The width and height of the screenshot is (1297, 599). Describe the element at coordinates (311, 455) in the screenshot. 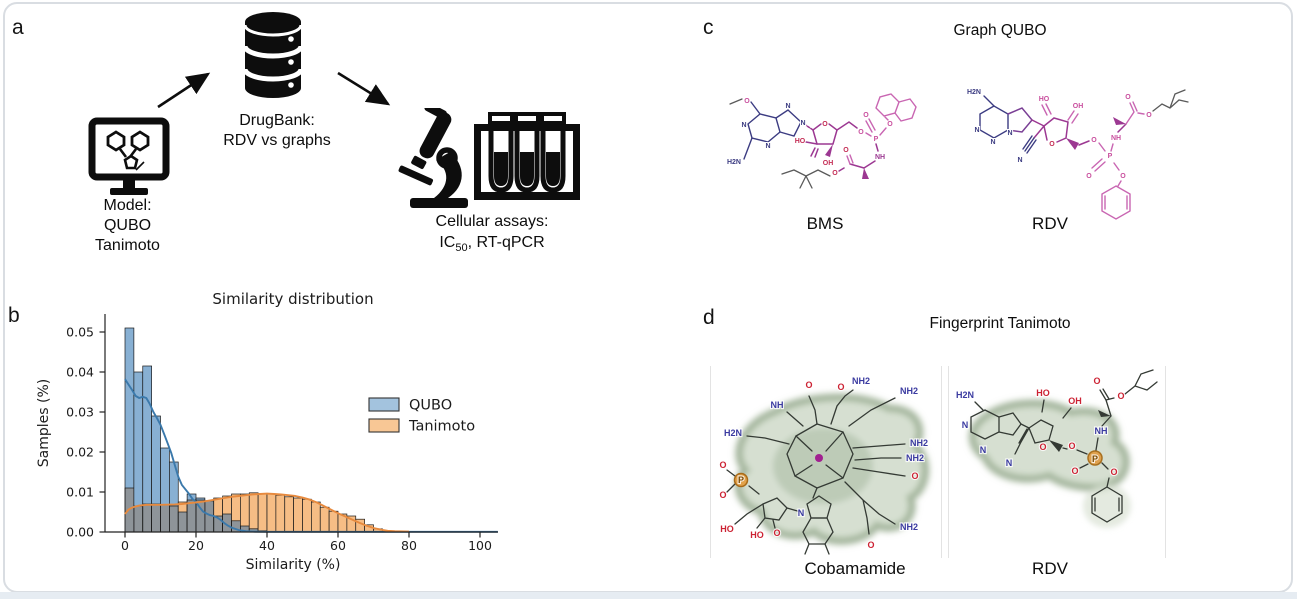

I see `kde-line-qubo` at that location.